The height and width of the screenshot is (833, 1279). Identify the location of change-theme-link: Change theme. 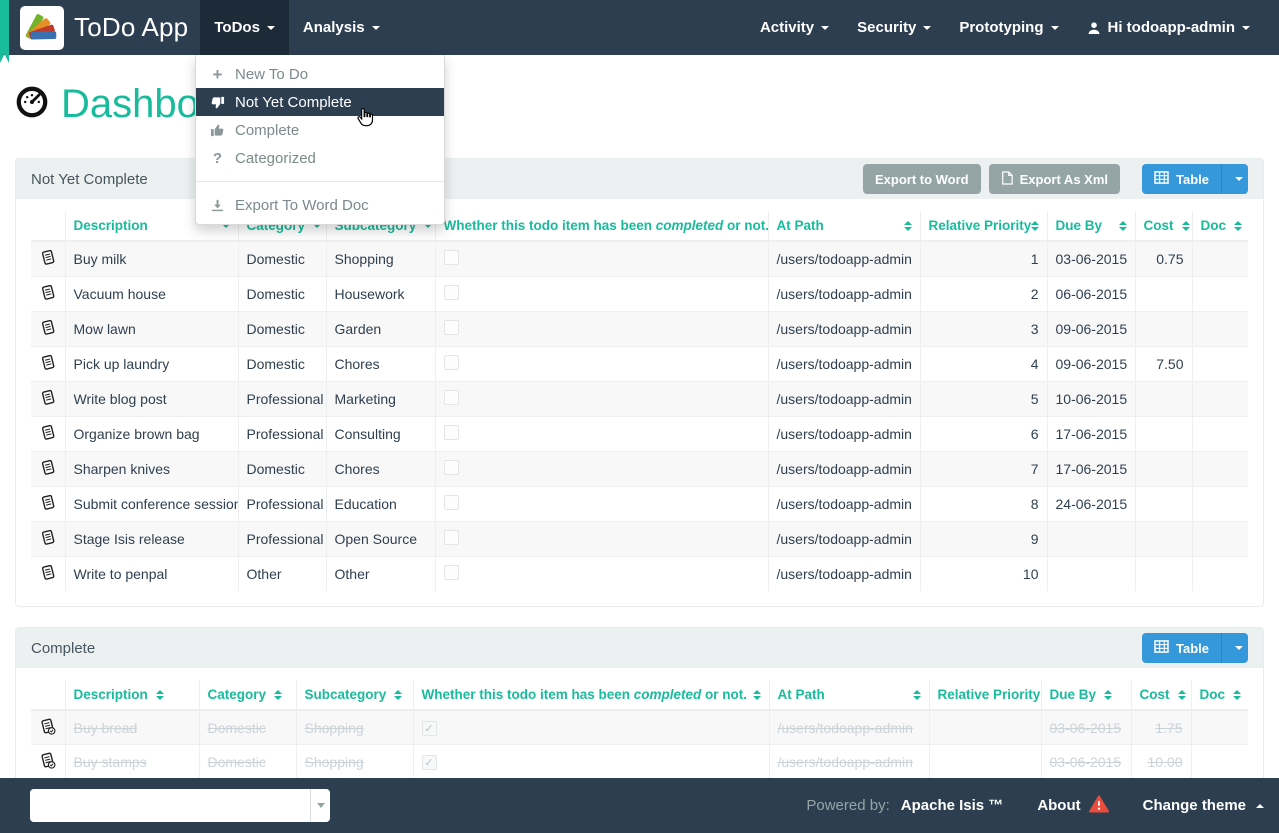
(1203, 805).